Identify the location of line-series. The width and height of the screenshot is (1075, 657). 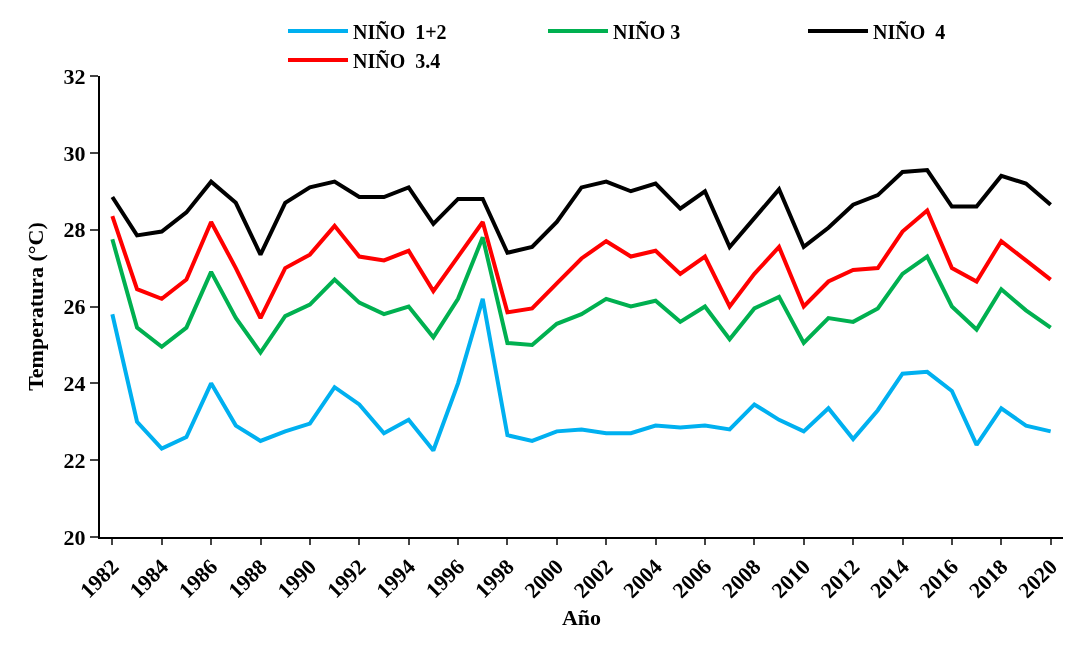
(581, 212).